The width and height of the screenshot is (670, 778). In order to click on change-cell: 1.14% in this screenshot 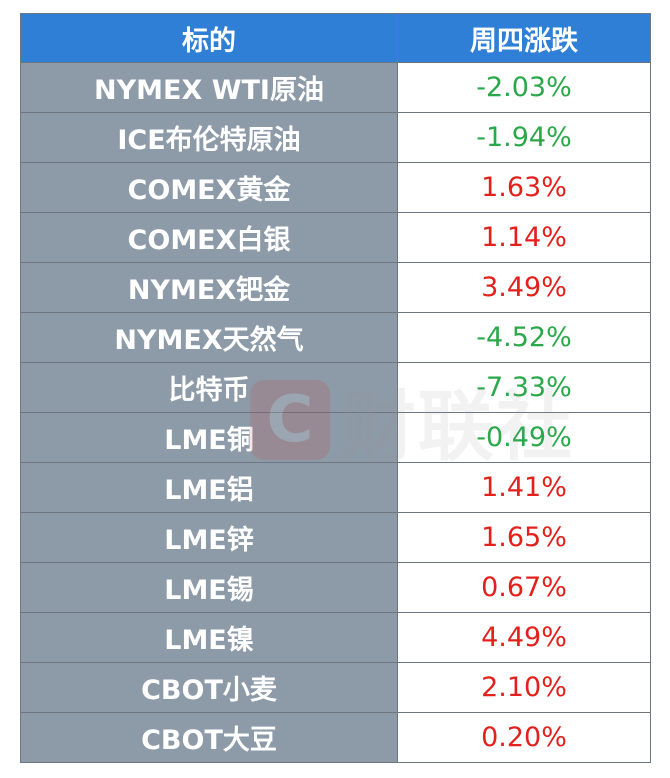, I will do `click(524, 237)`.